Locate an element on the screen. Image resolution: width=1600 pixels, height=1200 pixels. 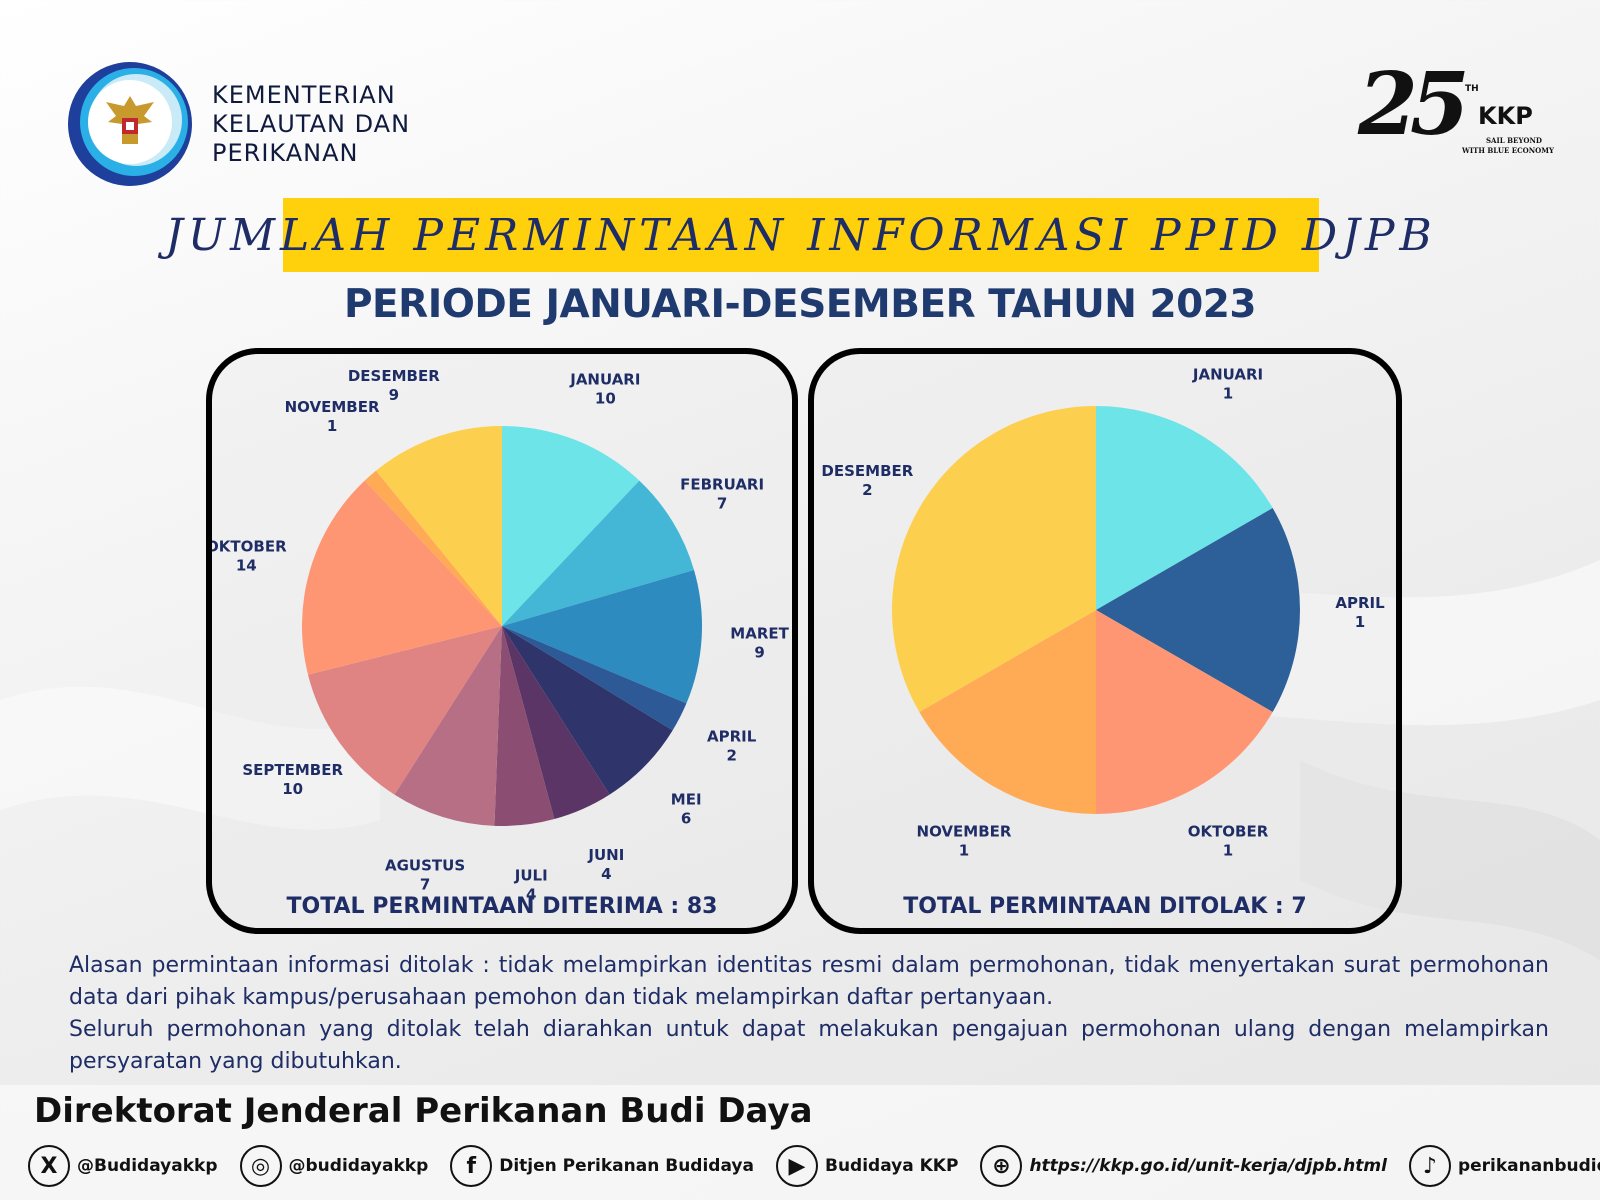
social-tiktok-handle: perikananbudidaya is located at coordinates (1528, 1166).